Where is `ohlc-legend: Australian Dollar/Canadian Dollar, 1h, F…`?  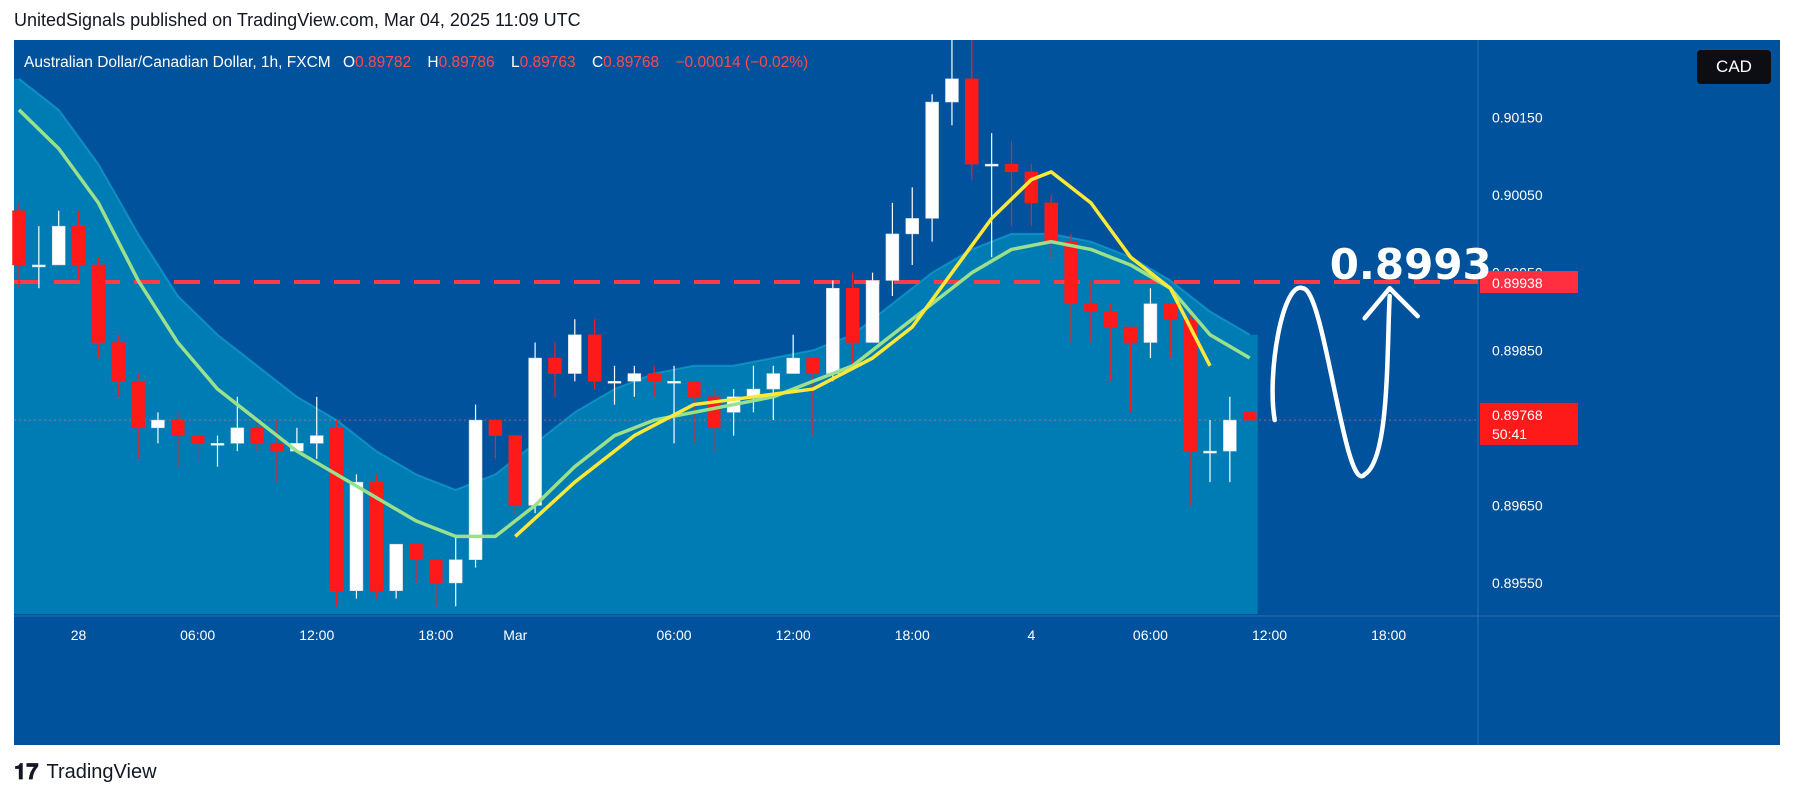 ohlc-legend: Australian Dollar/Canadian Dollar, 1h, F… is located at coordinates (422, 63).